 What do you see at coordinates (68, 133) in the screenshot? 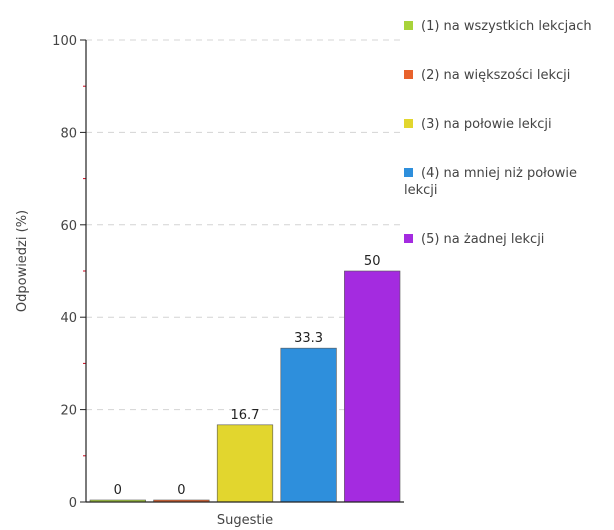
I see `y-tick-label-80: 80` at bounding box center [68, 133].